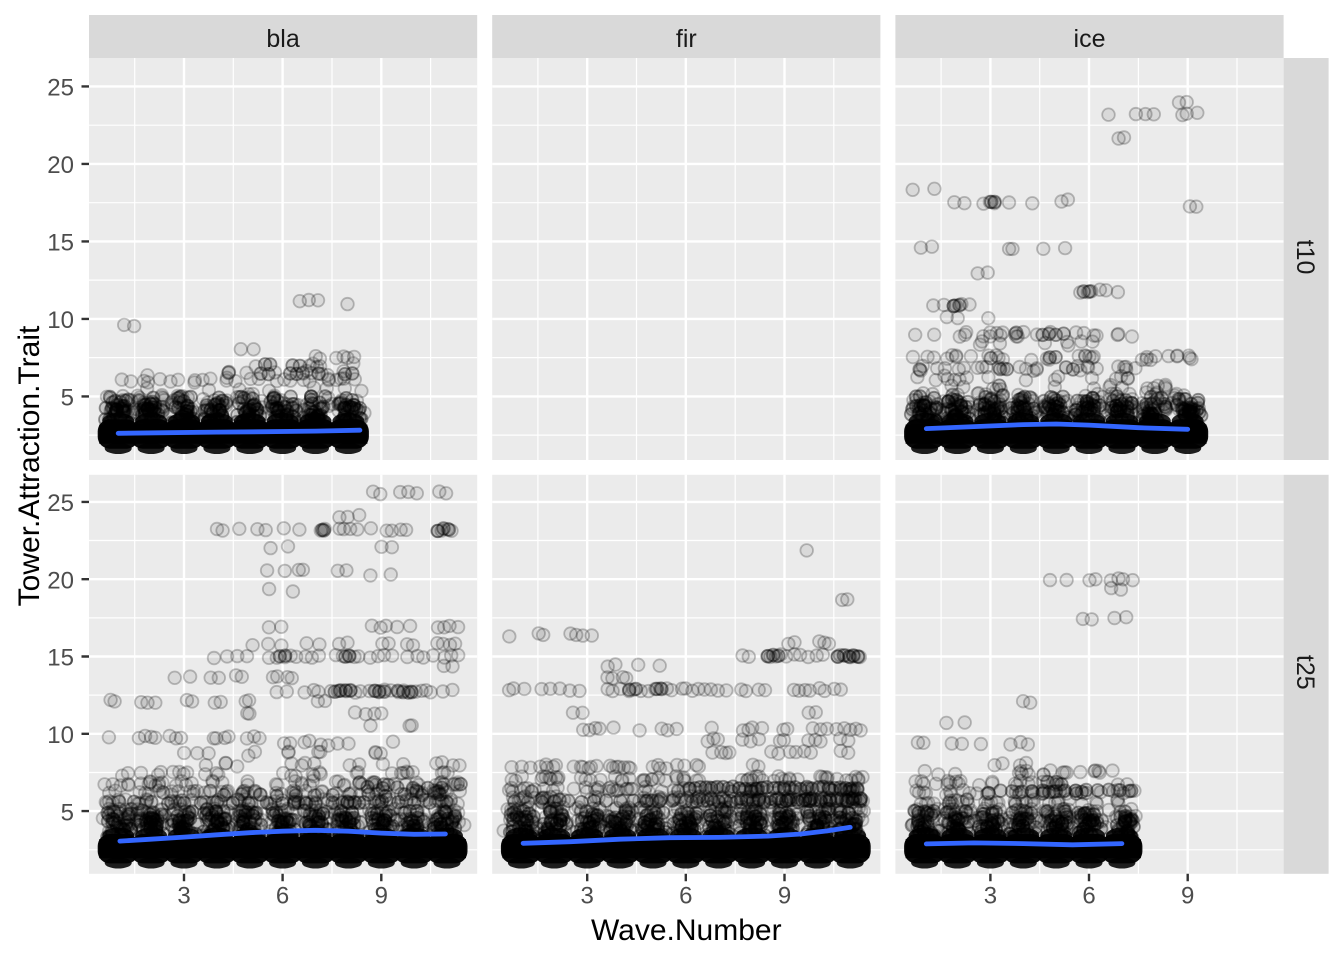  Describe the element at coordinates (1305, 257) in the screenshot. I see `svg-text: t10` at that location.